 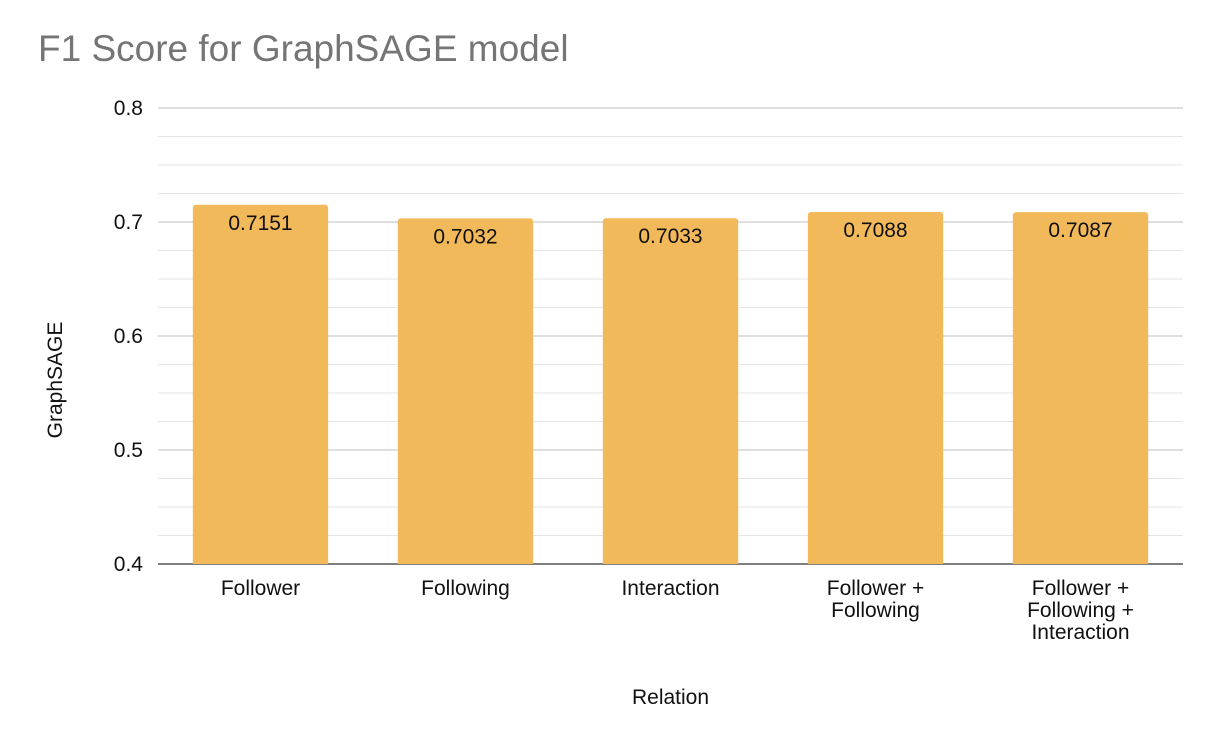 I want to click on data-label: 0.7087, so click(x=1080, y=230).